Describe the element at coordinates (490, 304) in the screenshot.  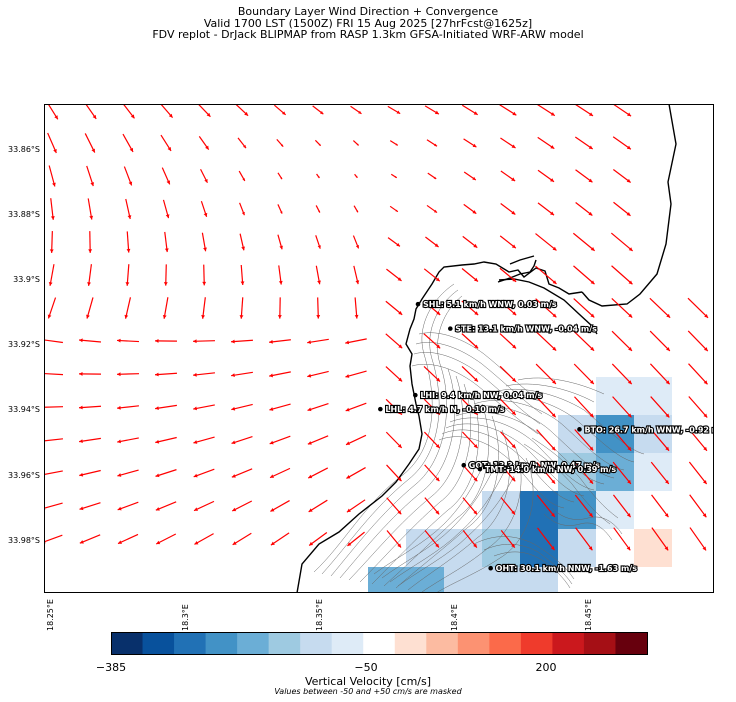
I see `station-label: SHL: 5.1 km/h WNW, 0.03 m/s` at that location.